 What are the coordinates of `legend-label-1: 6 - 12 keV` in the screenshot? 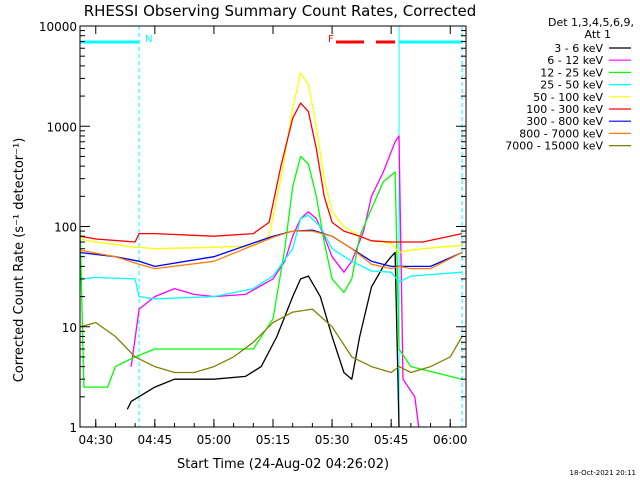 It's located at (575, 60).